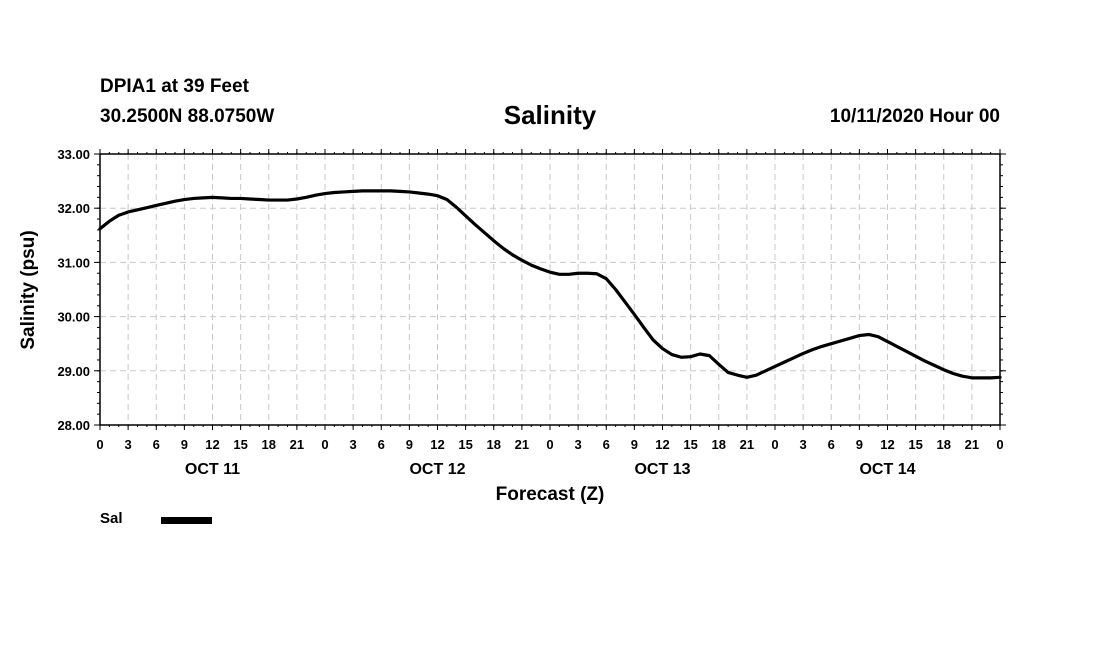  I want to click on legend-label: Sal, so click(111, 518).